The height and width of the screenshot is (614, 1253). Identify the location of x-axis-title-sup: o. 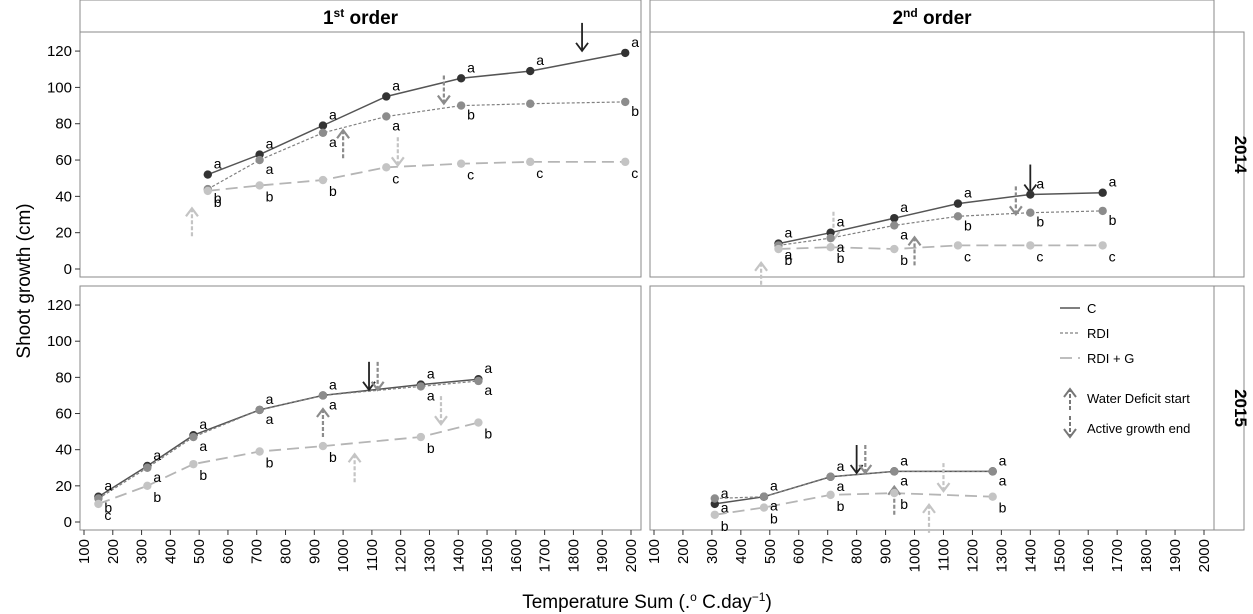
(693, 597).